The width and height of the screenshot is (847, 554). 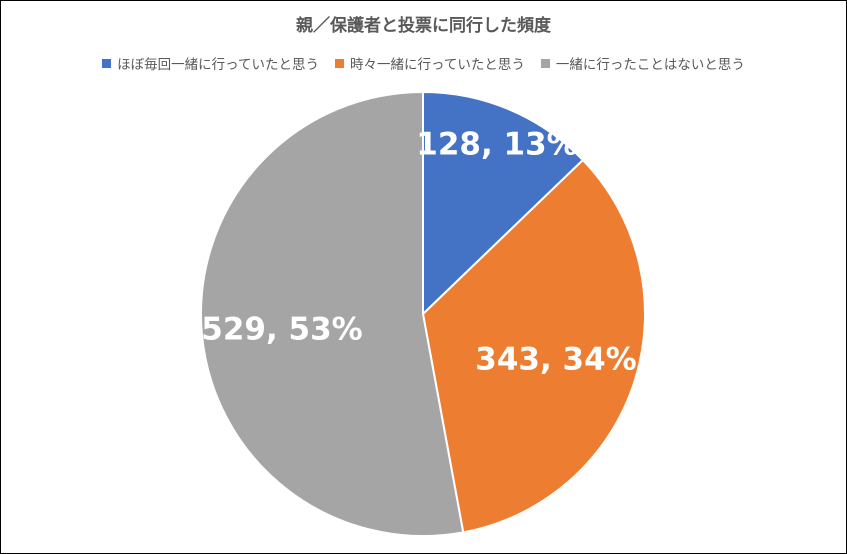 I want to click on data-label-2: 343, 34%, so click(x=555, y=360).